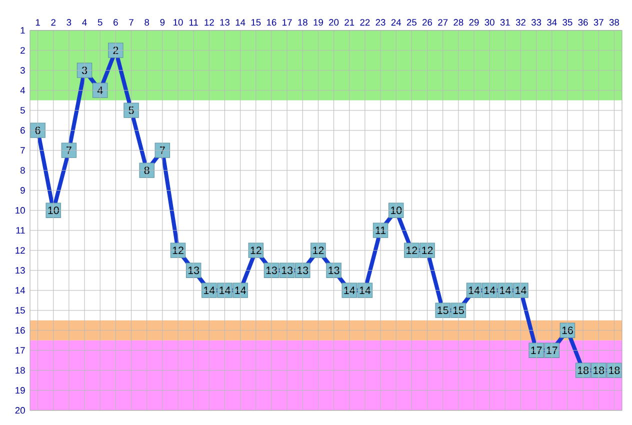  I want to click on x-tick-label: 34, so click(552, 22).